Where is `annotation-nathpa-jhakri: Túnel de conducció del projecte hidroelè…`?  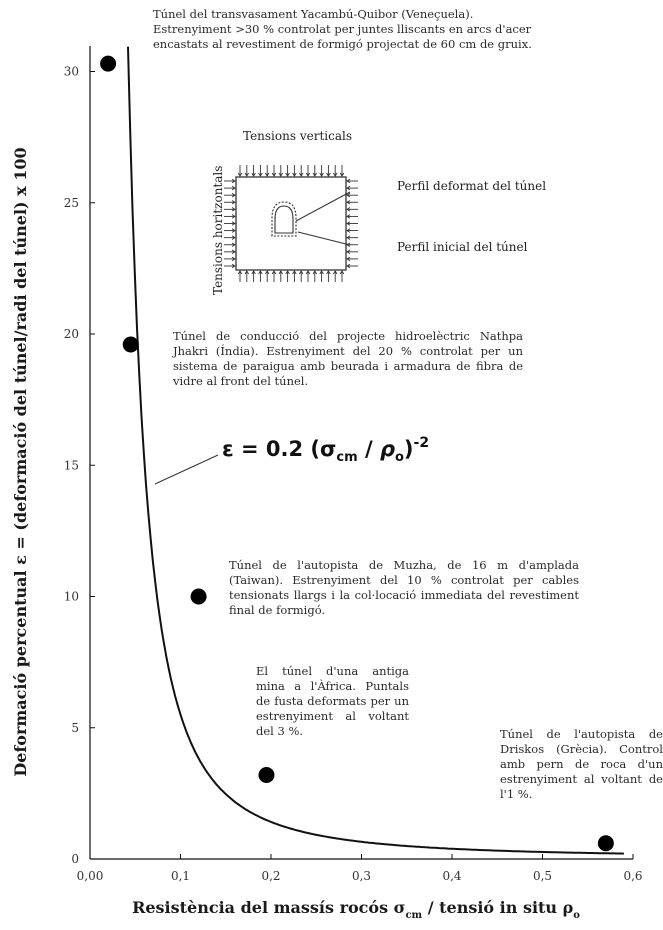 annotation-nathpa-jhakri: Túnel de conducció del projecte hidroelè… is located at coordinates (348, 358).